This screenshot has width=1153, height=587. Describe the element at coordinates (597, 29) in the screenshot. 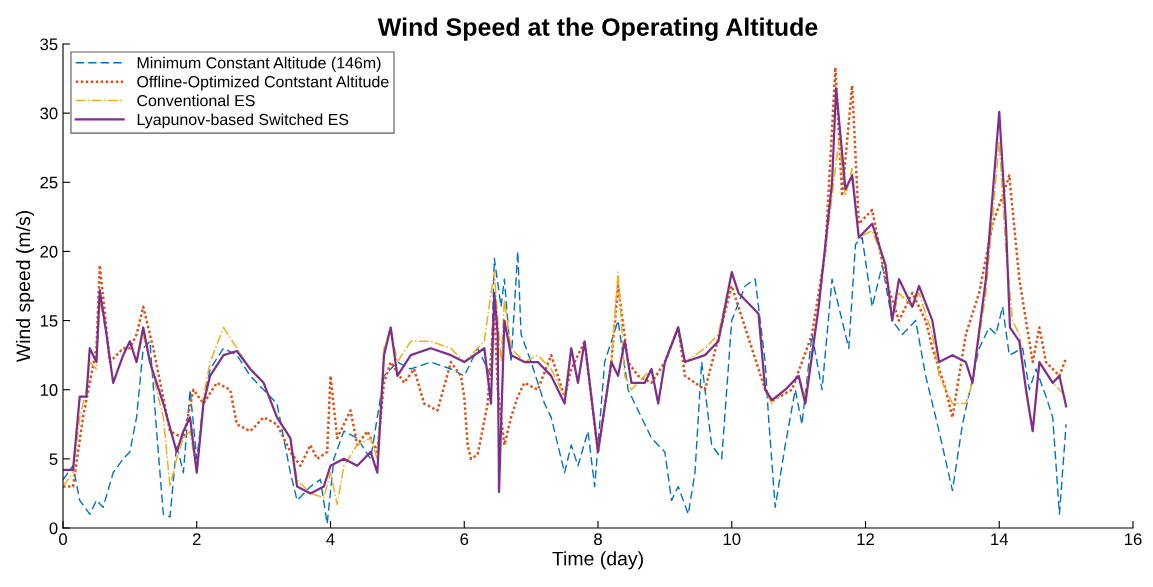

I see `chart-title: Wind Speed at the Operating Altitude` at that location.